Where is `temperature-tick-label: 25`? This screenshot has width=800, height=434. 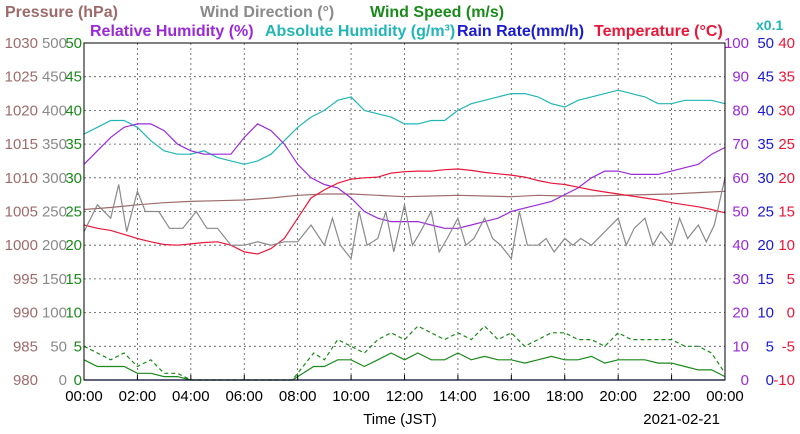
temperature-tick-label: 25 is located at coordinates (786, 144).